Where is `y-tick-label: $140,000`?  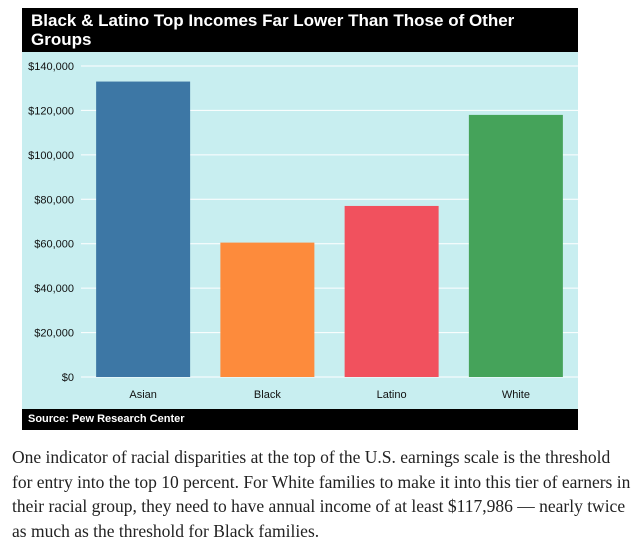 y-tick-label: $140,000 is located at coordinates (51, 67).